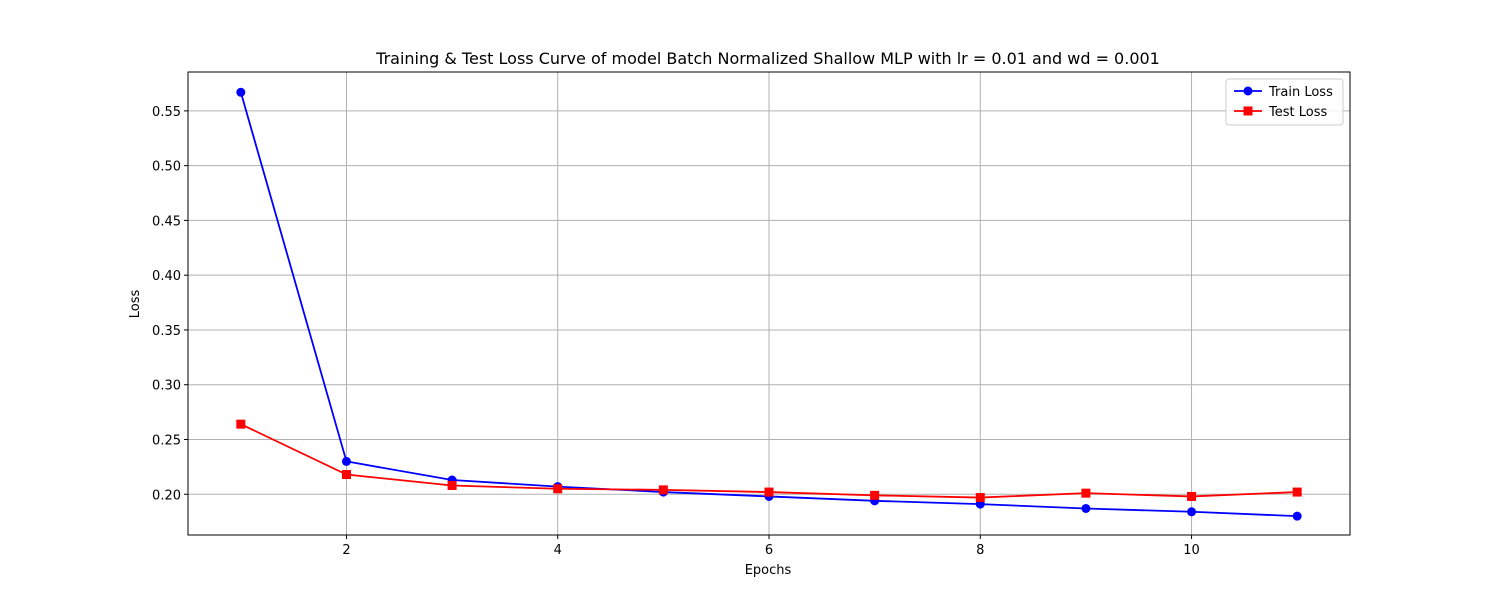  What do you see at coordinates (135, 304) in the screenshot?
I see `y-axis-label: Loss` at bounding box center [135, 304].